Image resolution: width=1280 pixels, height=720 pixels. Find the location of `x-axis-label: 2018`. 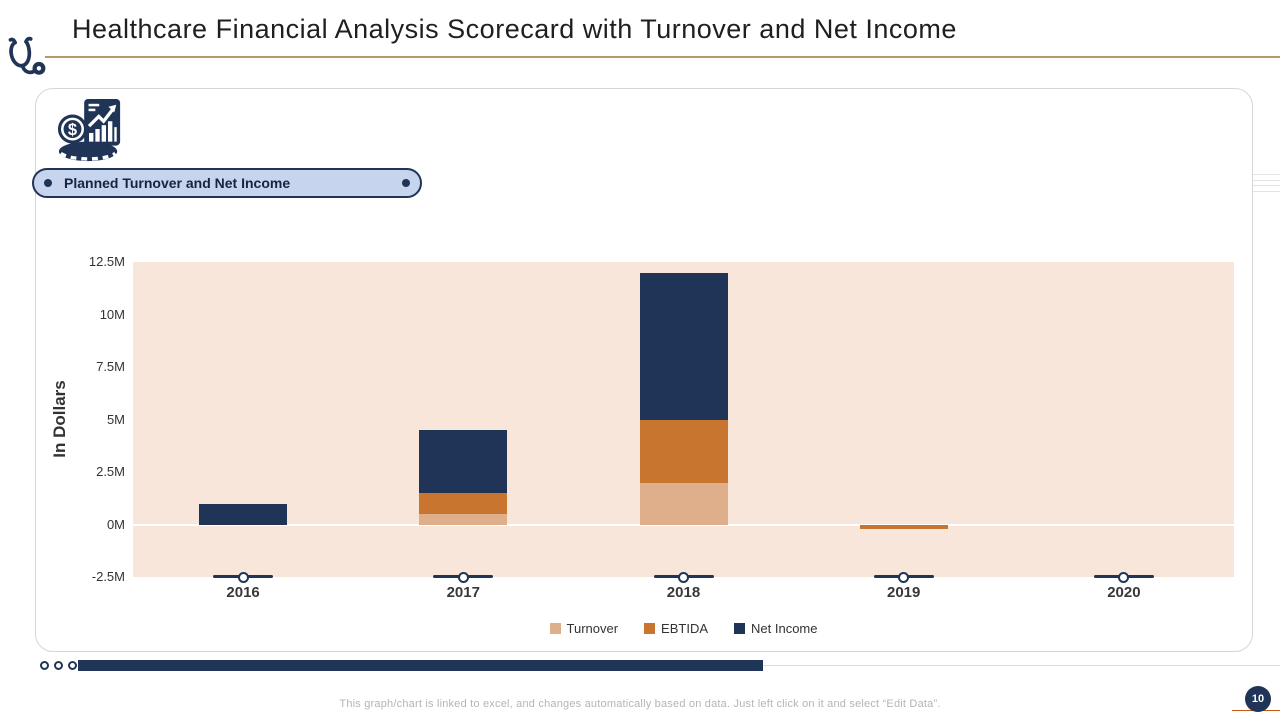

x-axis-label: 2018 is located at coordinates (683, 592).